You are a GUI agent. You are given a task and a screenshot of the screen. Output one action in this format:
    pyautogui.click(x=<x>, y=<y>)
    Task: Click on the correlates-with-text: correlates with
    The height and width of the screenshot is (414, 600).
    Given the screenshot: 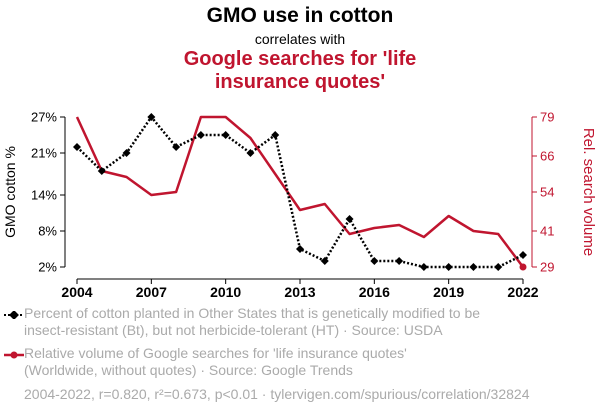 What is the action you would take?
    pyautogui.click(x=300, y=39)
    